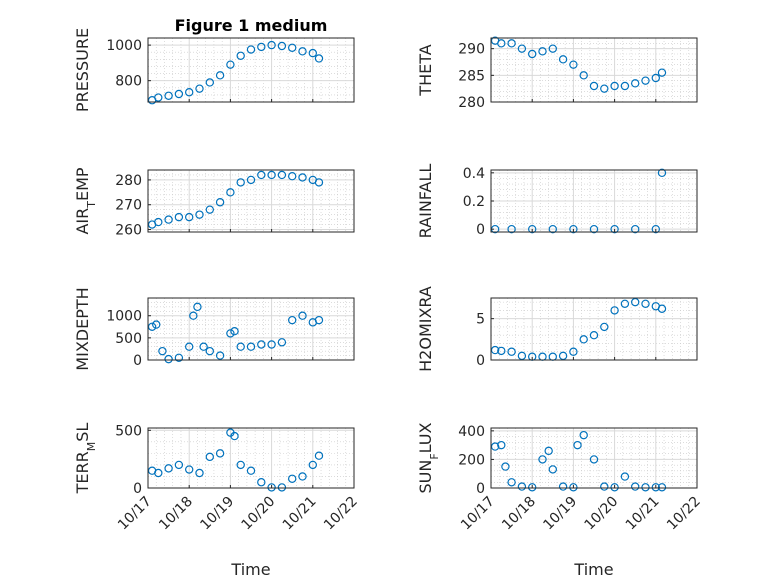  I want to click on y-tick-label: 260, so click(128, 231).